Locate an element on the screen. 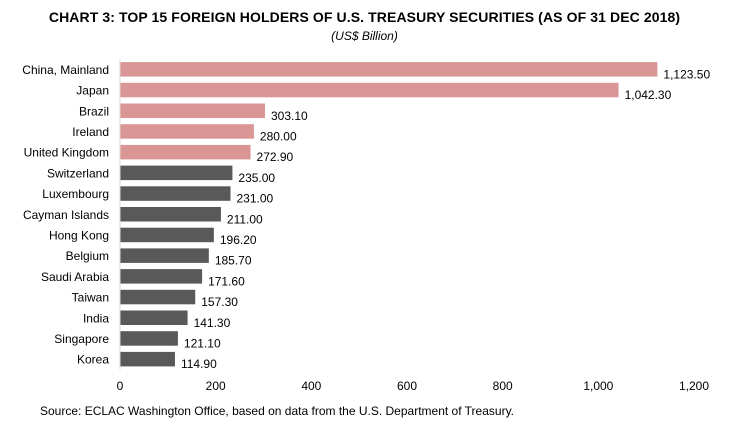 This screenshot has height=424, width=729. value-label: 303.10 is located at coordinates (289, 116).